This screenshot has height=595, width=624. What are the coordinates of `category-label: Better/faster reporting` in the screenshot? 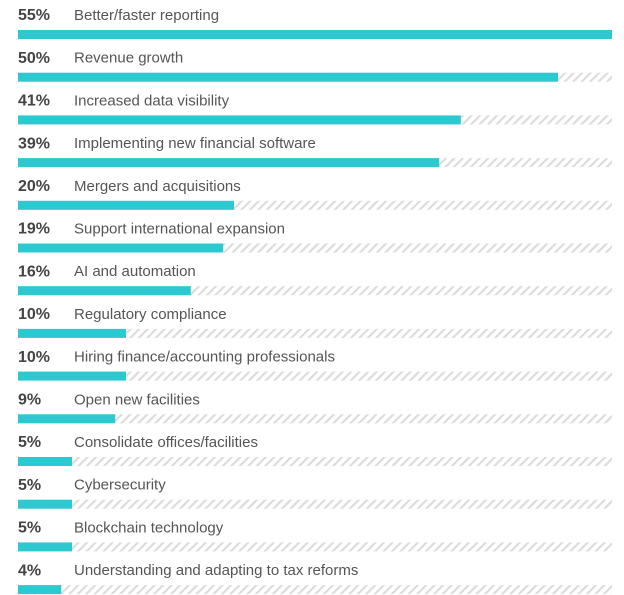 It's located at (146, 15).